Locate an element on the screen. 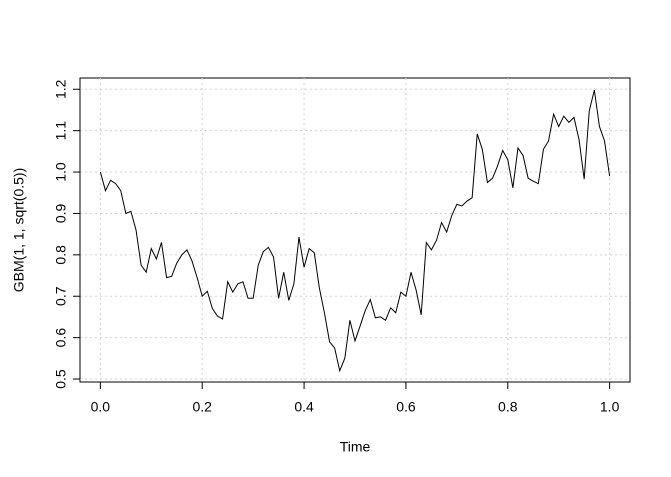  y-axis-label: GBM(1, 1, sqrt(0.5)) is located at coordinates (19, 230).